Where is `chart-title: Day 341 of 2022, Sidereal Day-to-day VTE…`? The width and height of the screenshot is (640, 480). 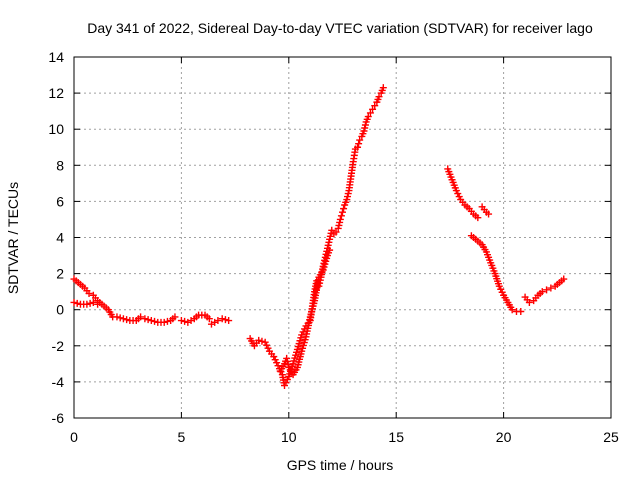 chart-title: Day 341 of 2022, Sidereal Day-to-day VTE… is located at coordinates (340, 28).